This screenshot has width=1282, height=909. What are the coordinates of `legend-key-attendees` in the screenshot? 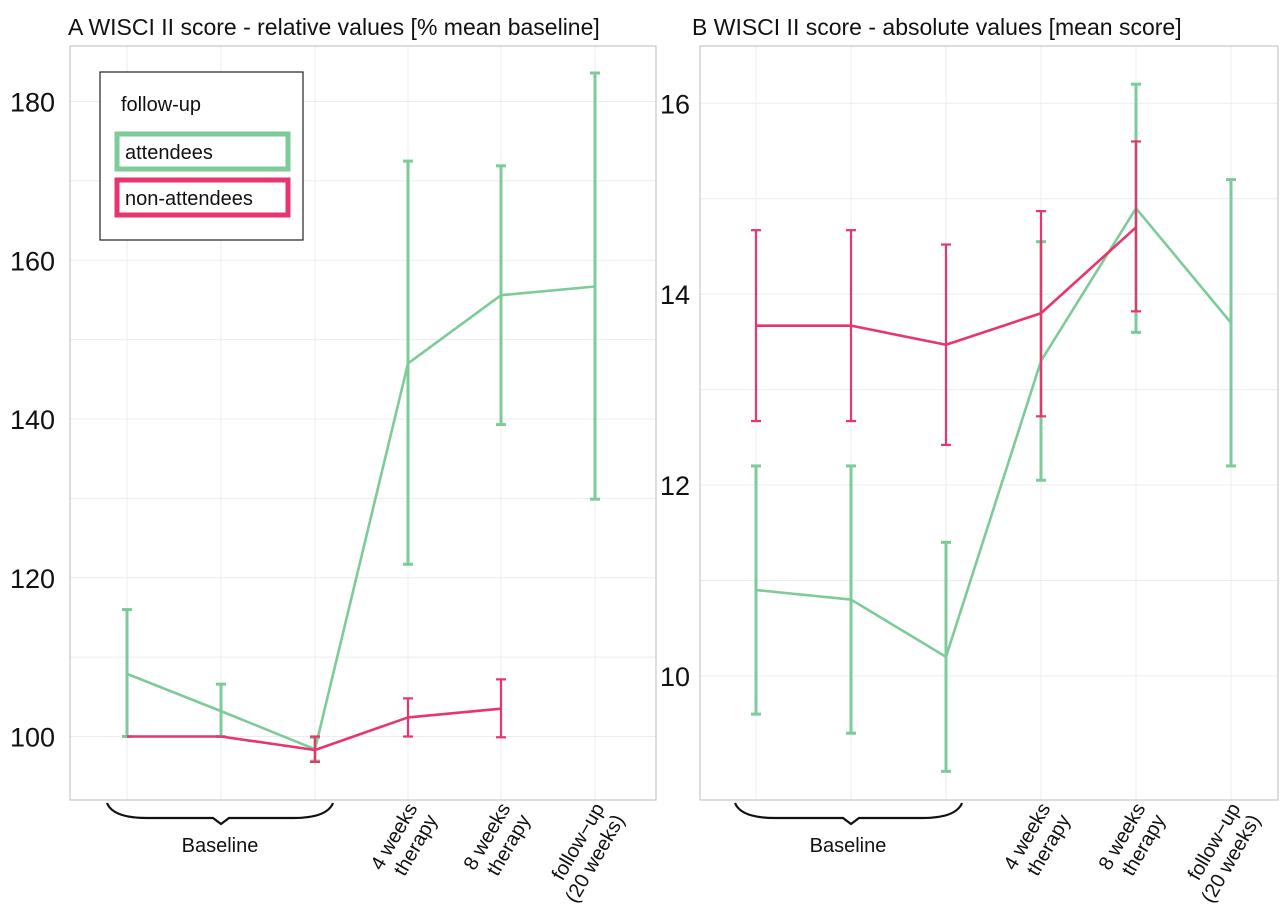 It's located at (202, 151).